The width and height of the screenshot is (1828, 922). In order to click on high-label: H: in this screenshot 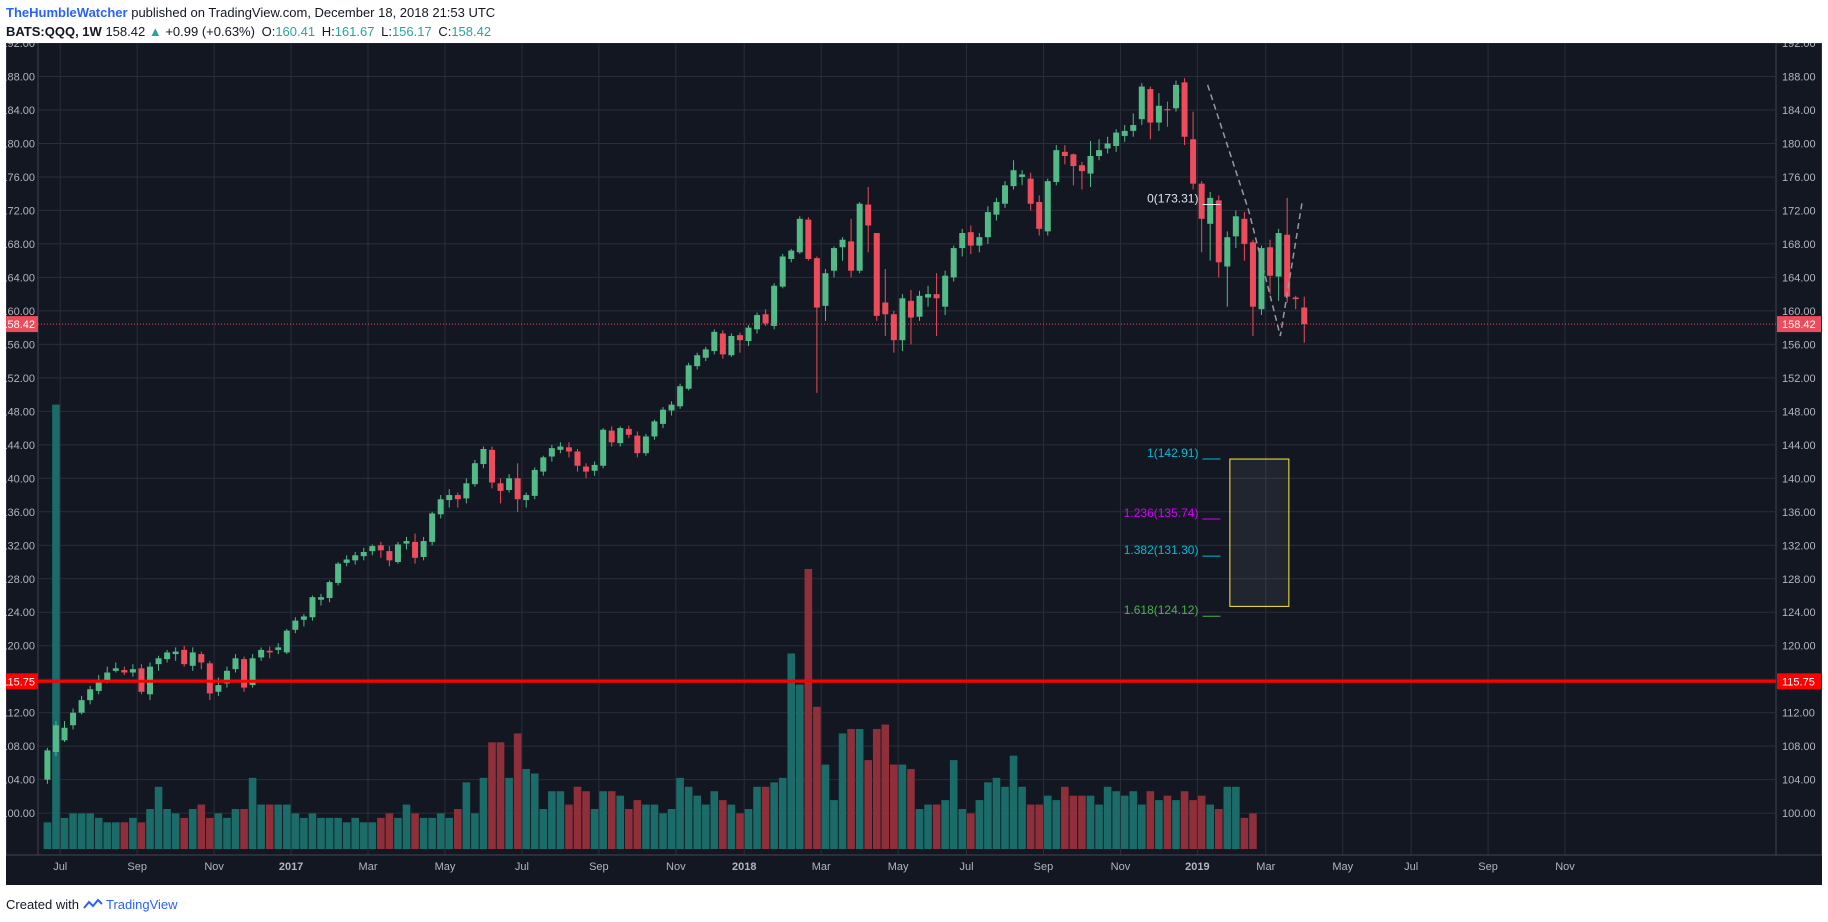, I will do `click(328, 31)`.